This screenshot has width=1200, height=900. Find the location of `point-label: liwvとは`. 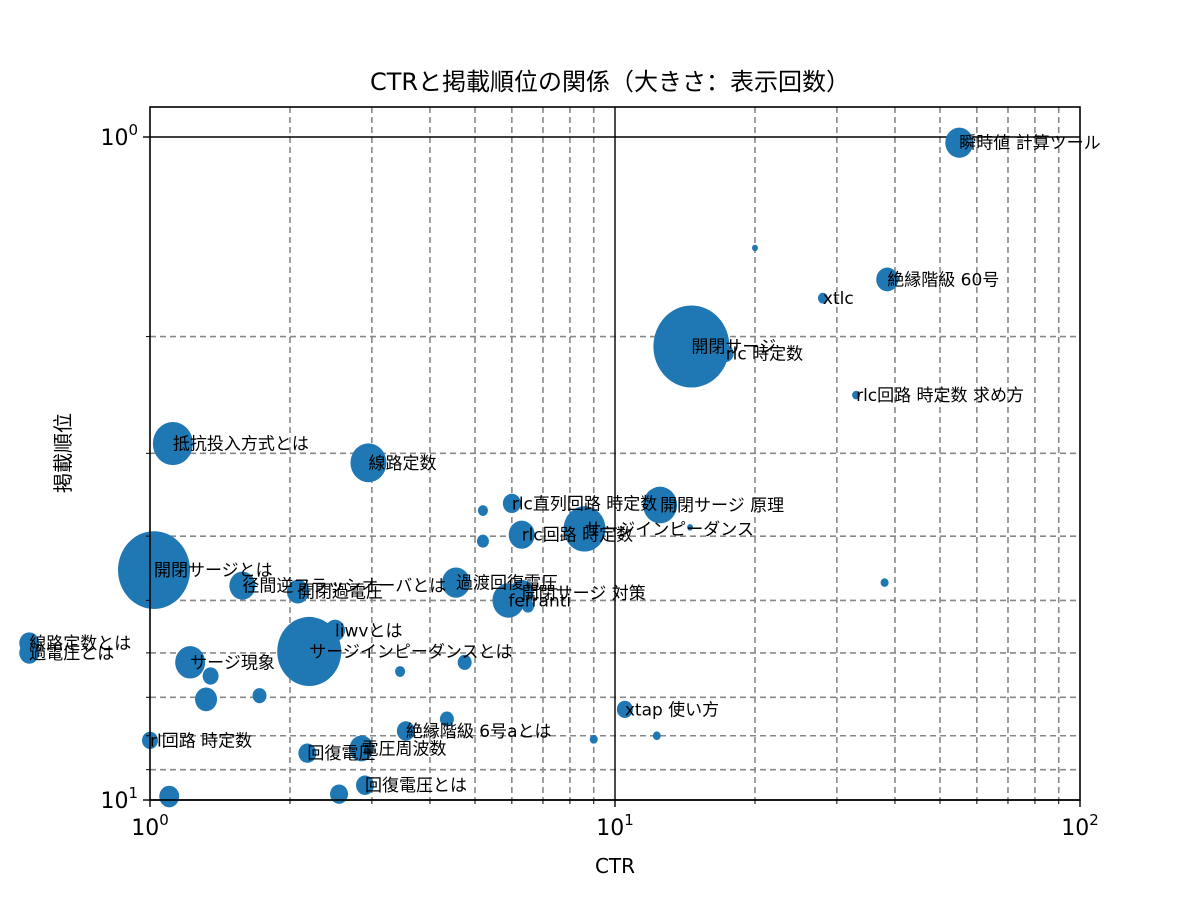

point-label: liwvとは is located at coordinates (368, 631).